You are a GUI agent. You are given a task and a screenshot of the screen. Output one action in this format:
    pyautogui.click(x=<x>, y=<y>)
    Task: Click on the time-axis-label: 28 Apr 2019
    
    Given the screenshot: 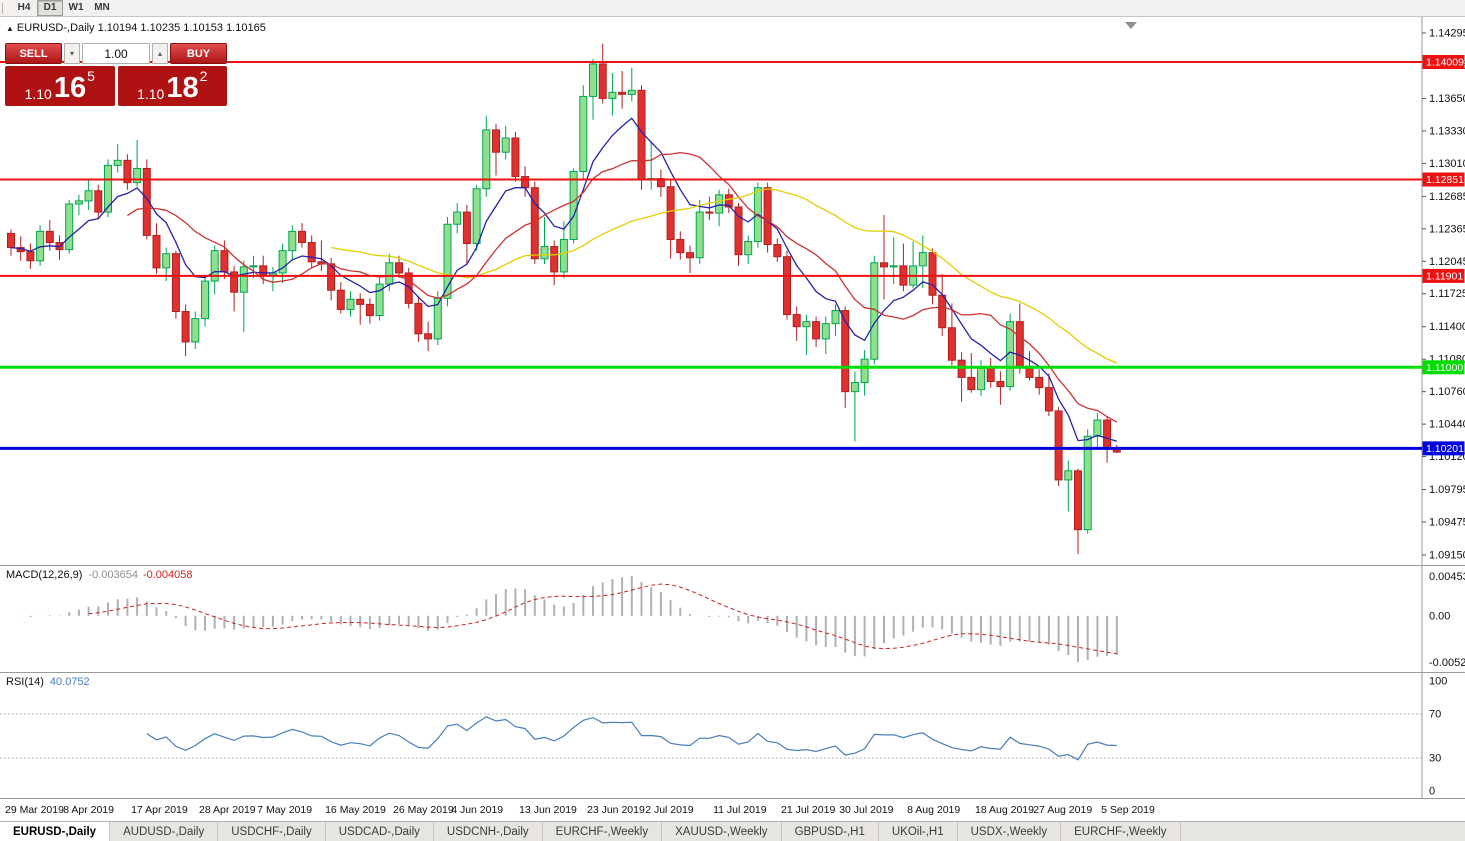 What is the action you would take?
    pyautogui.click(x=227, y=810)
    